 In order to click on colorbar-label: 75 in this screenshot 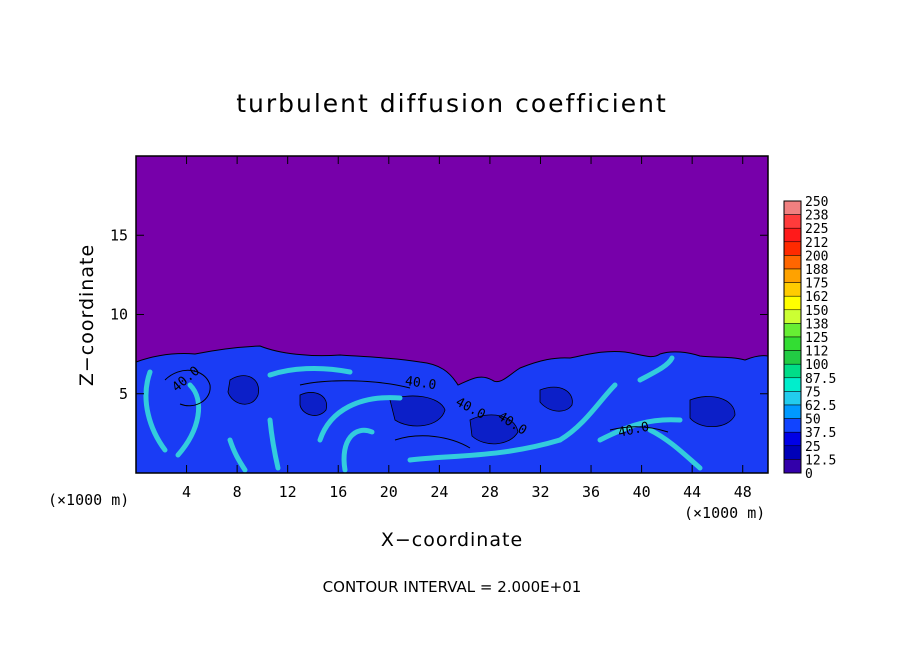, I will do `click(813, 392)`.